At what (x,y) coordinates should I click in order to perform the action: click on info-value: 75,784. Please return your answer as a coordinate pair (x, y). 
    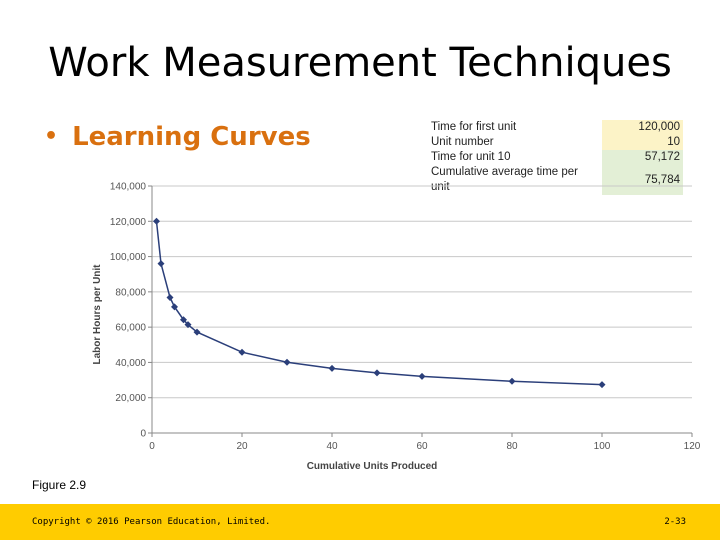
    Looking at the image, I should click on (642, 180).